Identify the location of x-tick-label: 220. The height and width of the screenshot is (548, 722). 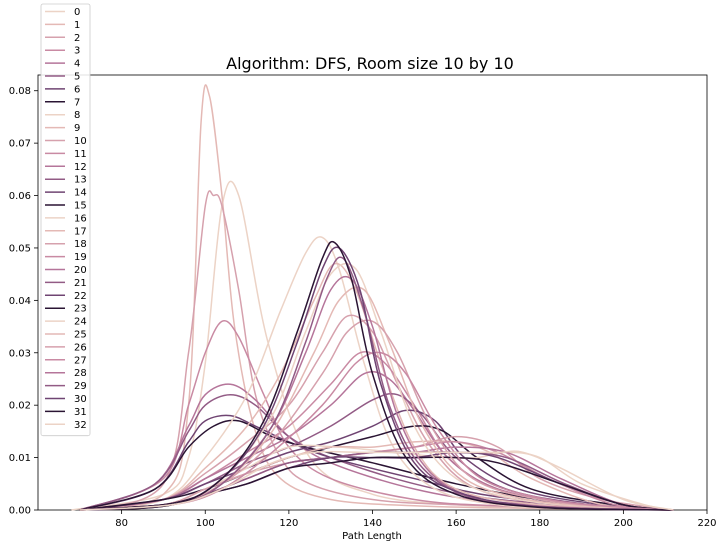
(706, 523).